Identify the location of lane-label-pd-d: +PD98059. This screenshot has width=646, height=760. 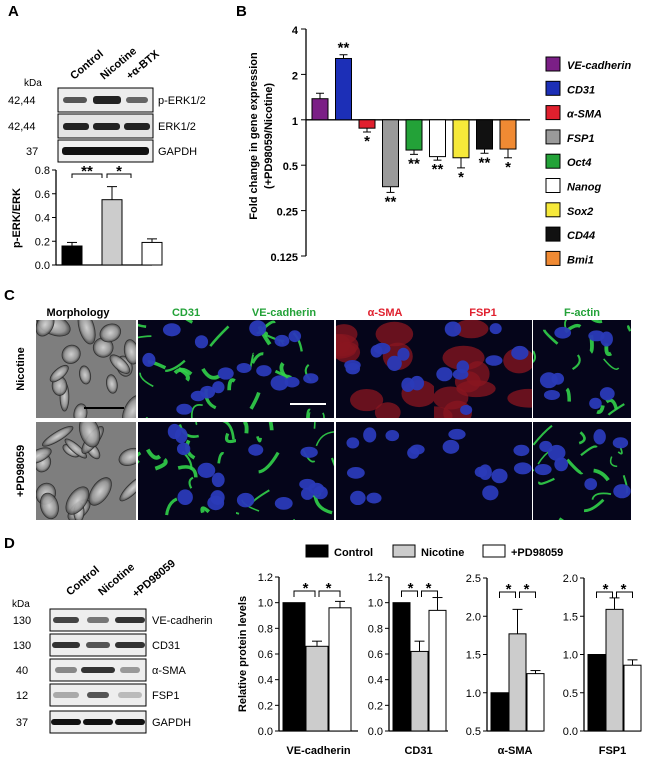
(154, 578).